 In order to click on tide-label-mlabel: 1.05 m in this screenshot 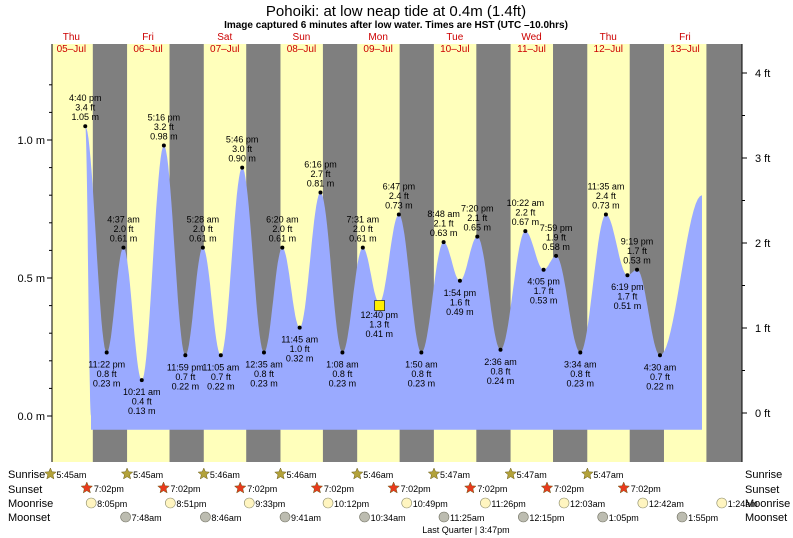, I will do `click(86, 117)`.